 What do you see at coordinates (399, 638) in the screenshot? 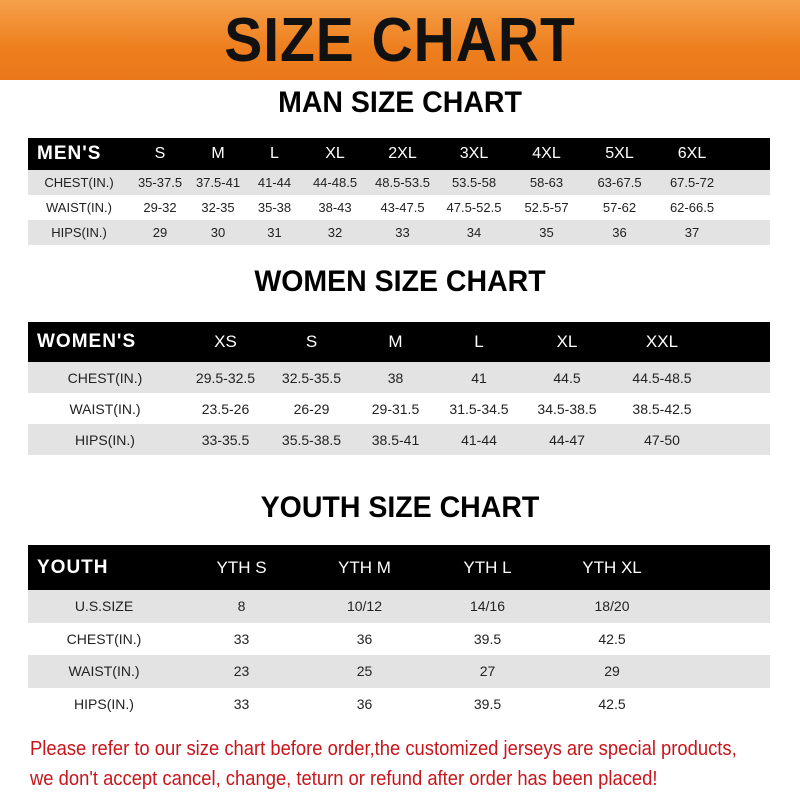
I see `table-row: CHEST(IN.) 33 36 39.5 42.5` at bounding box center [399, 638].